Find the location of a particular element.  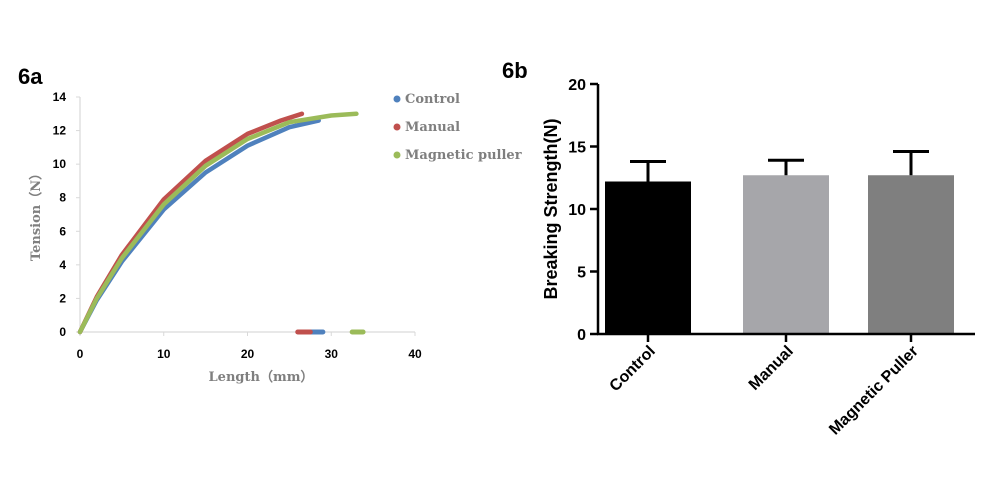

legend-label: Control is located at coordinates (432, 99).